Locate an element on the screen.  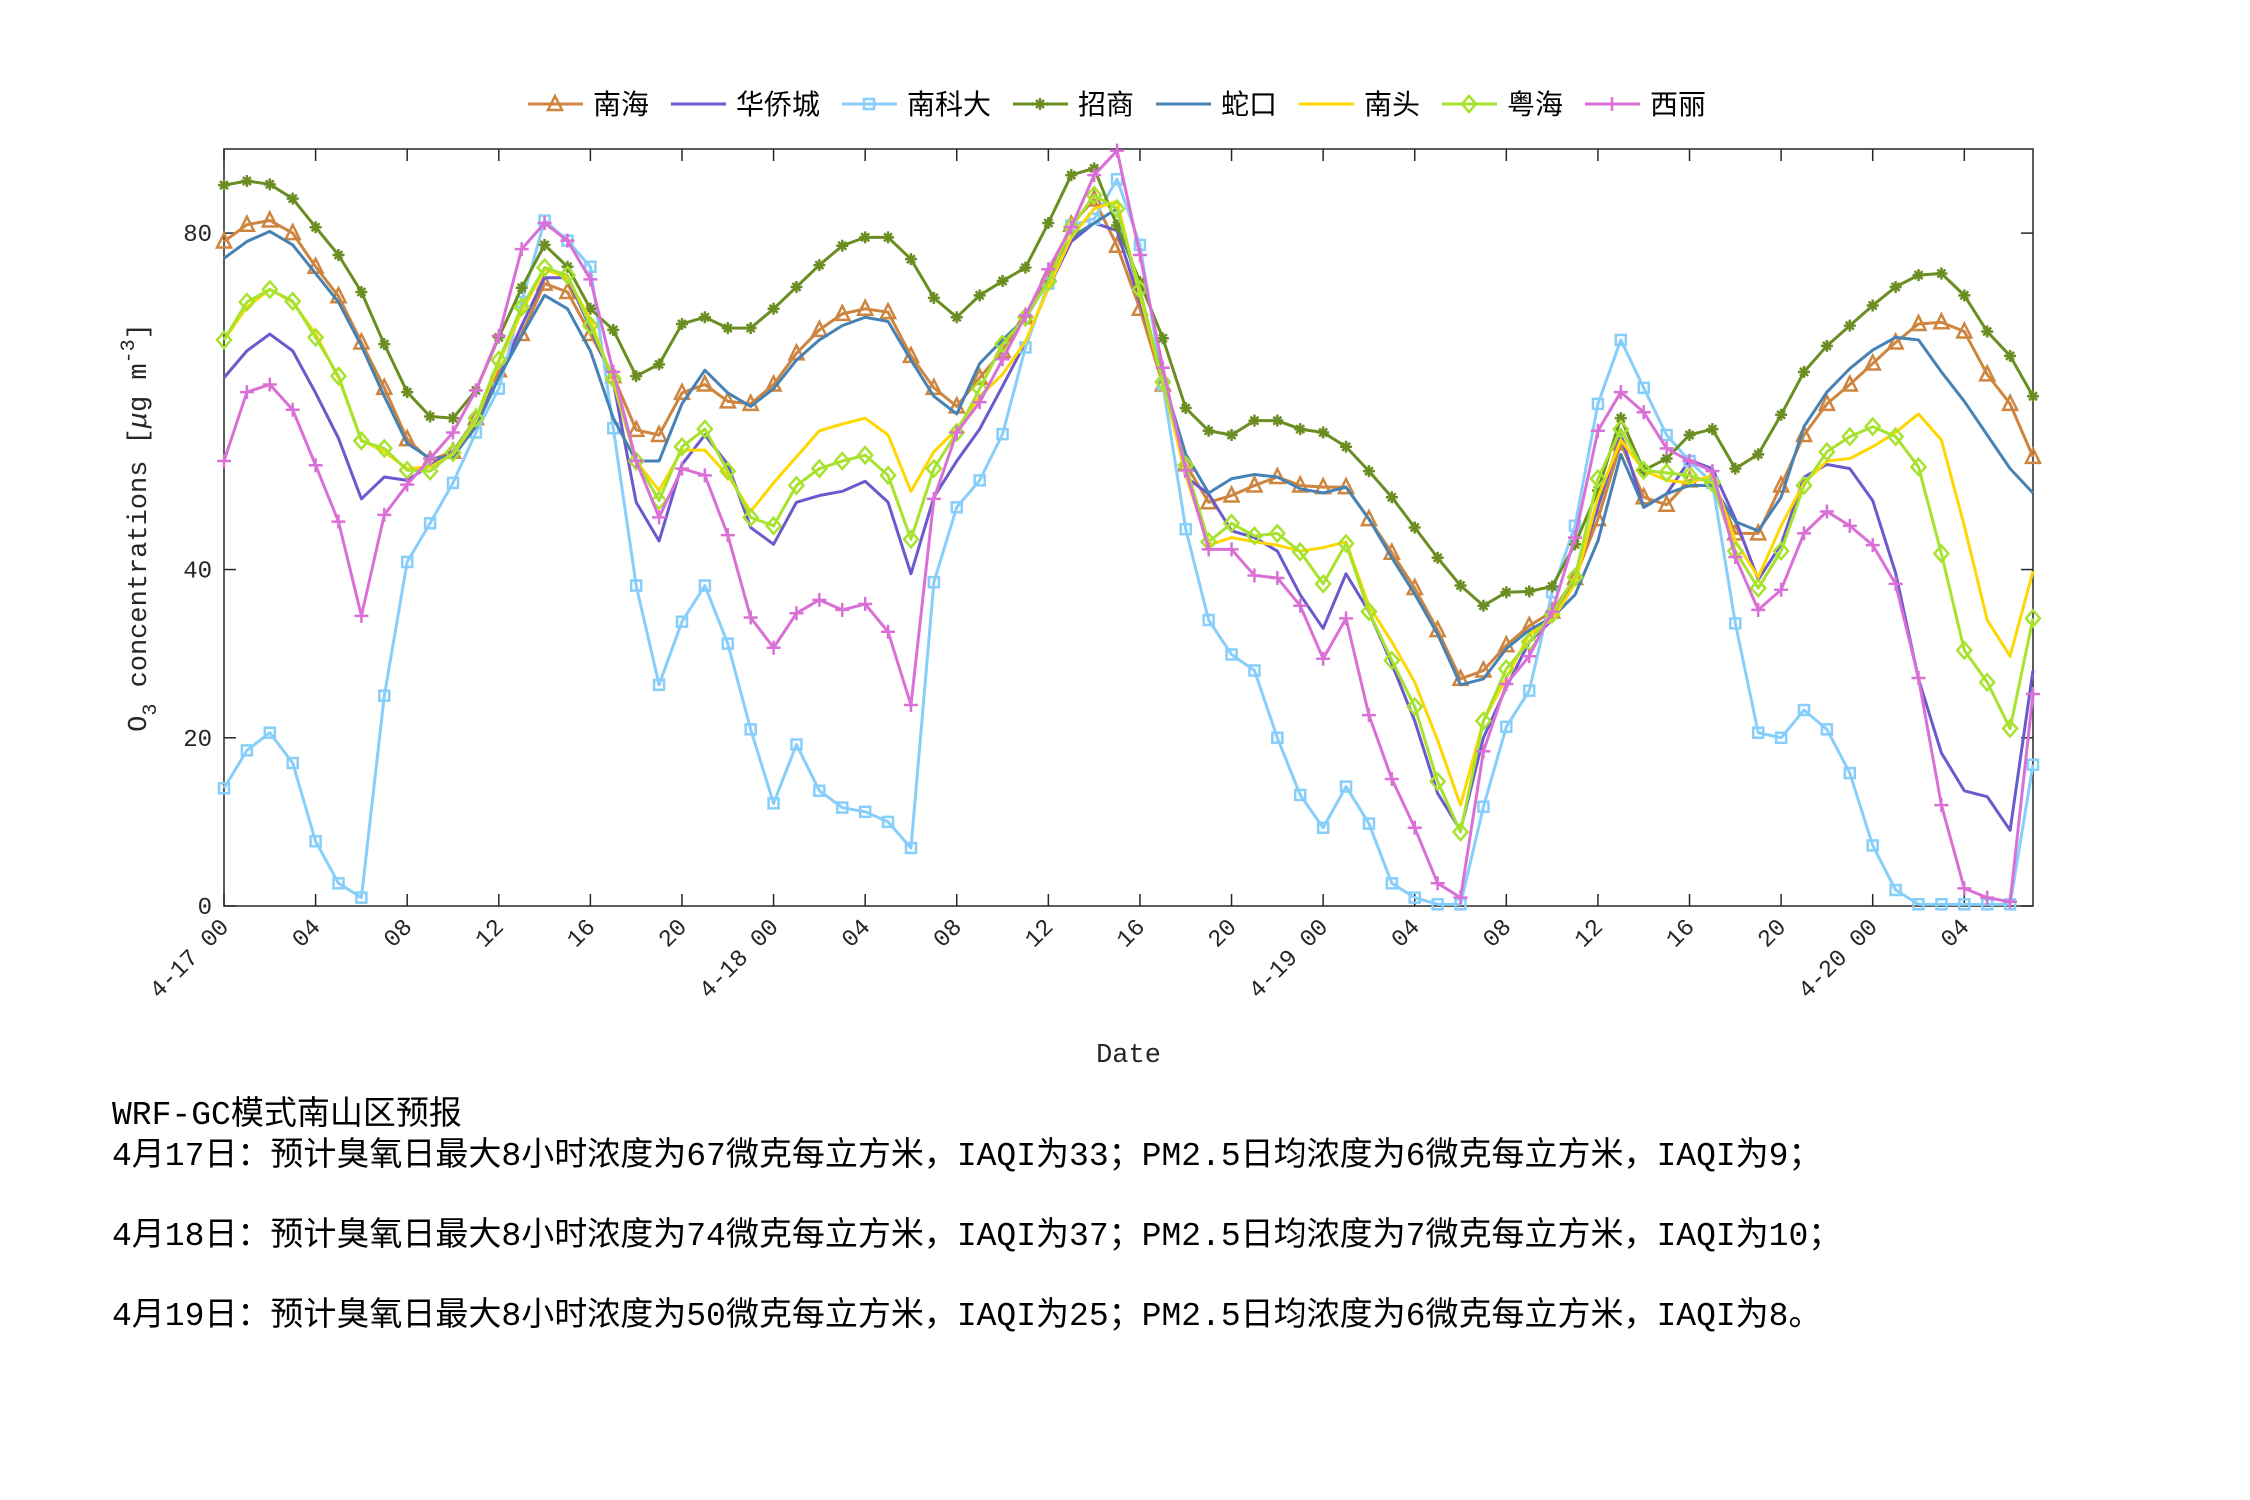
legend: 南海 华侨城 南科大 招商 蛇口 南头 粤海 西丽 is located at coordinates (1117, 104).